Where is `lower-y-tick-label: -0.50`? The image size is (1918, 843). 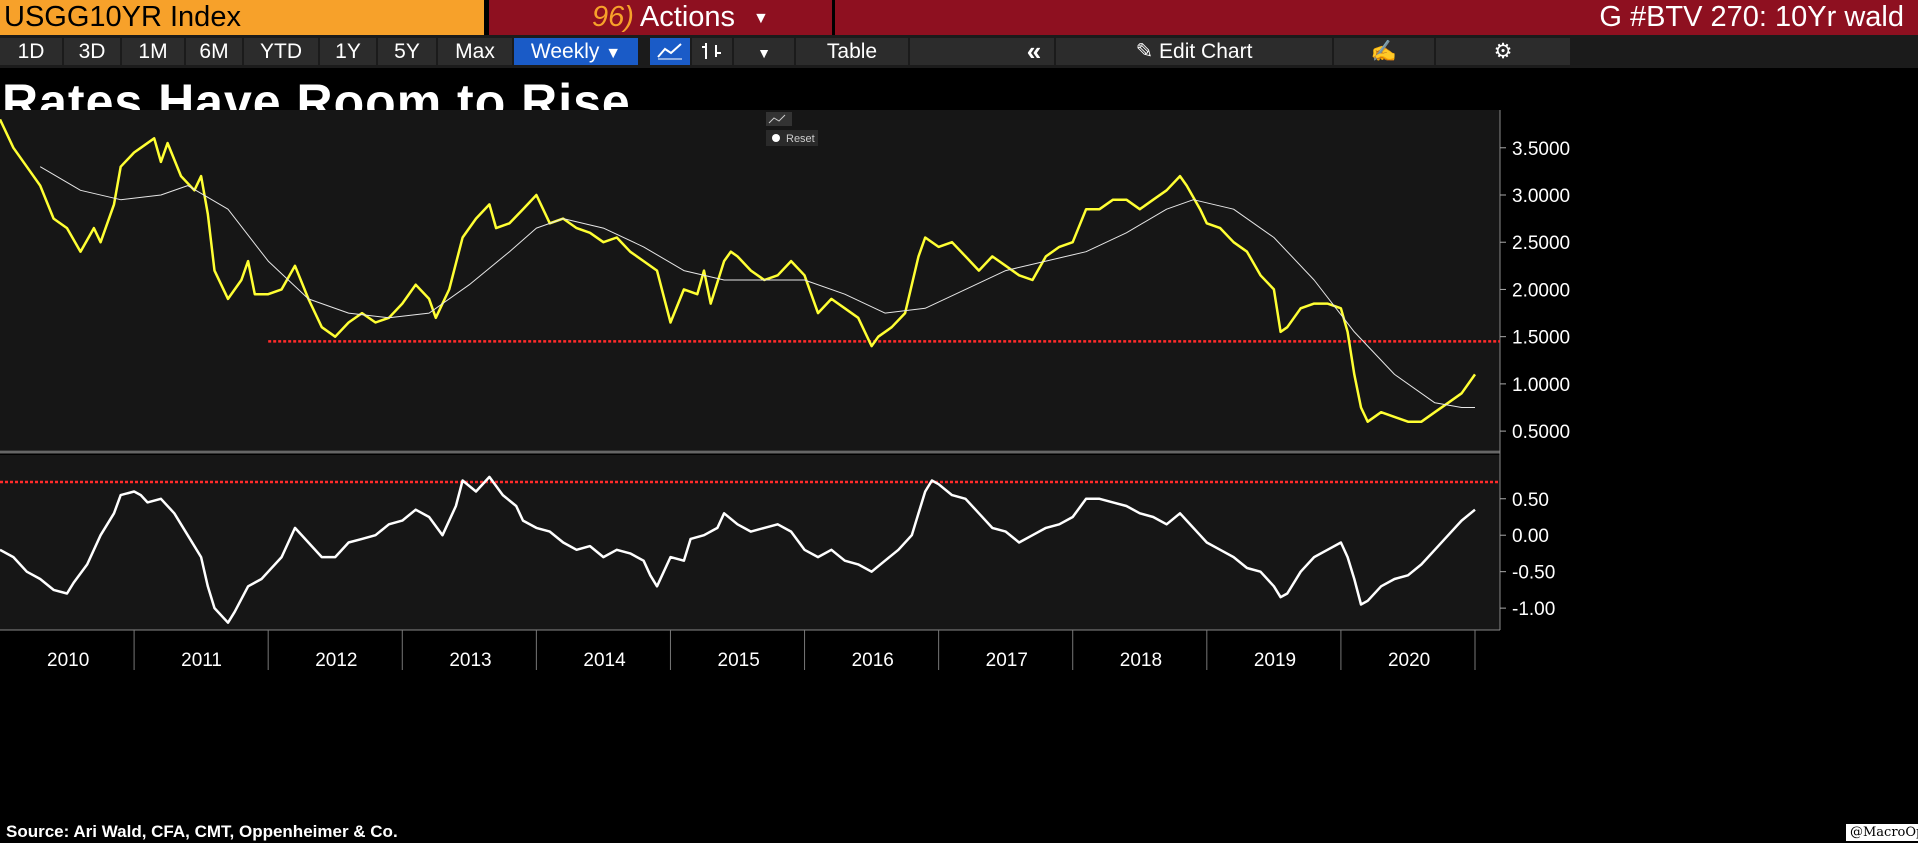
lower-y-tick-label: -0.50 is located at coordinates (1533, 573).